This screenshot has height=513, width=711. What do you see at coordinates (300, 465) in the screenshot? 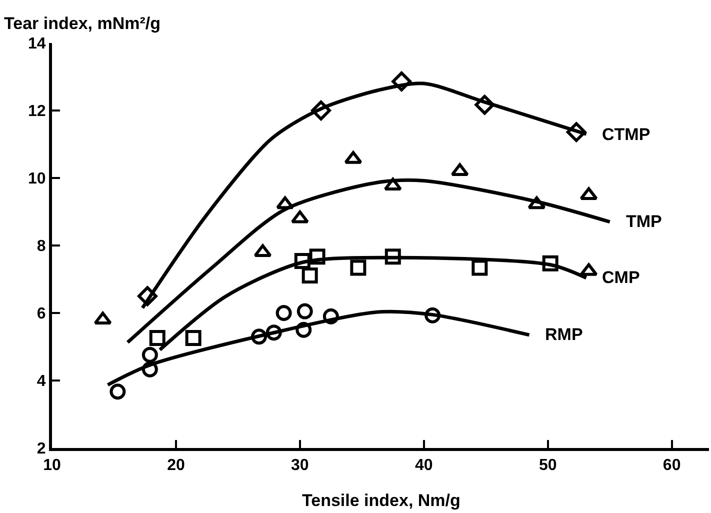
I see `x-tick-label: 30` at bounding box center [300, 465].